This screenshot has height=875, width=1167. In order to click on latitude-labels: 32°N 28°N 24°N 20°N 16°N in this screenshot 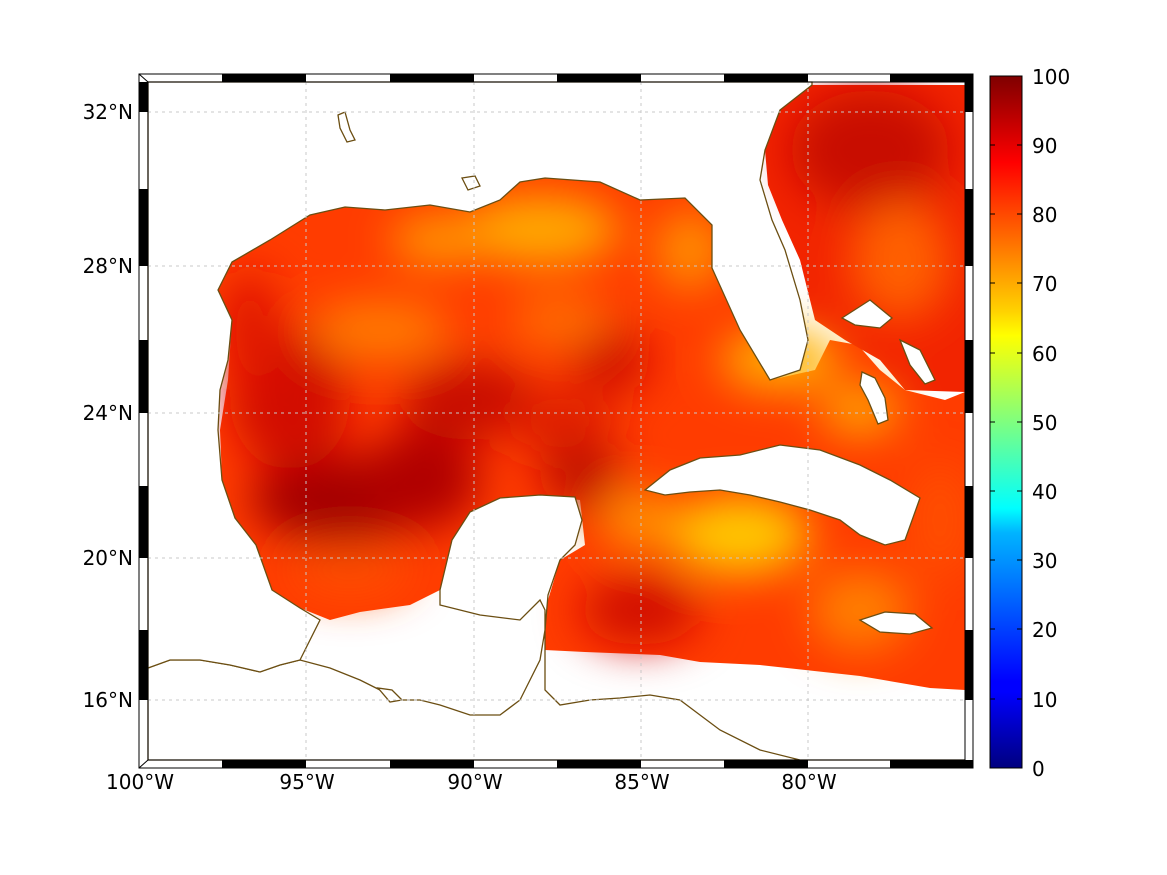, I will do `click(108, 406)`.